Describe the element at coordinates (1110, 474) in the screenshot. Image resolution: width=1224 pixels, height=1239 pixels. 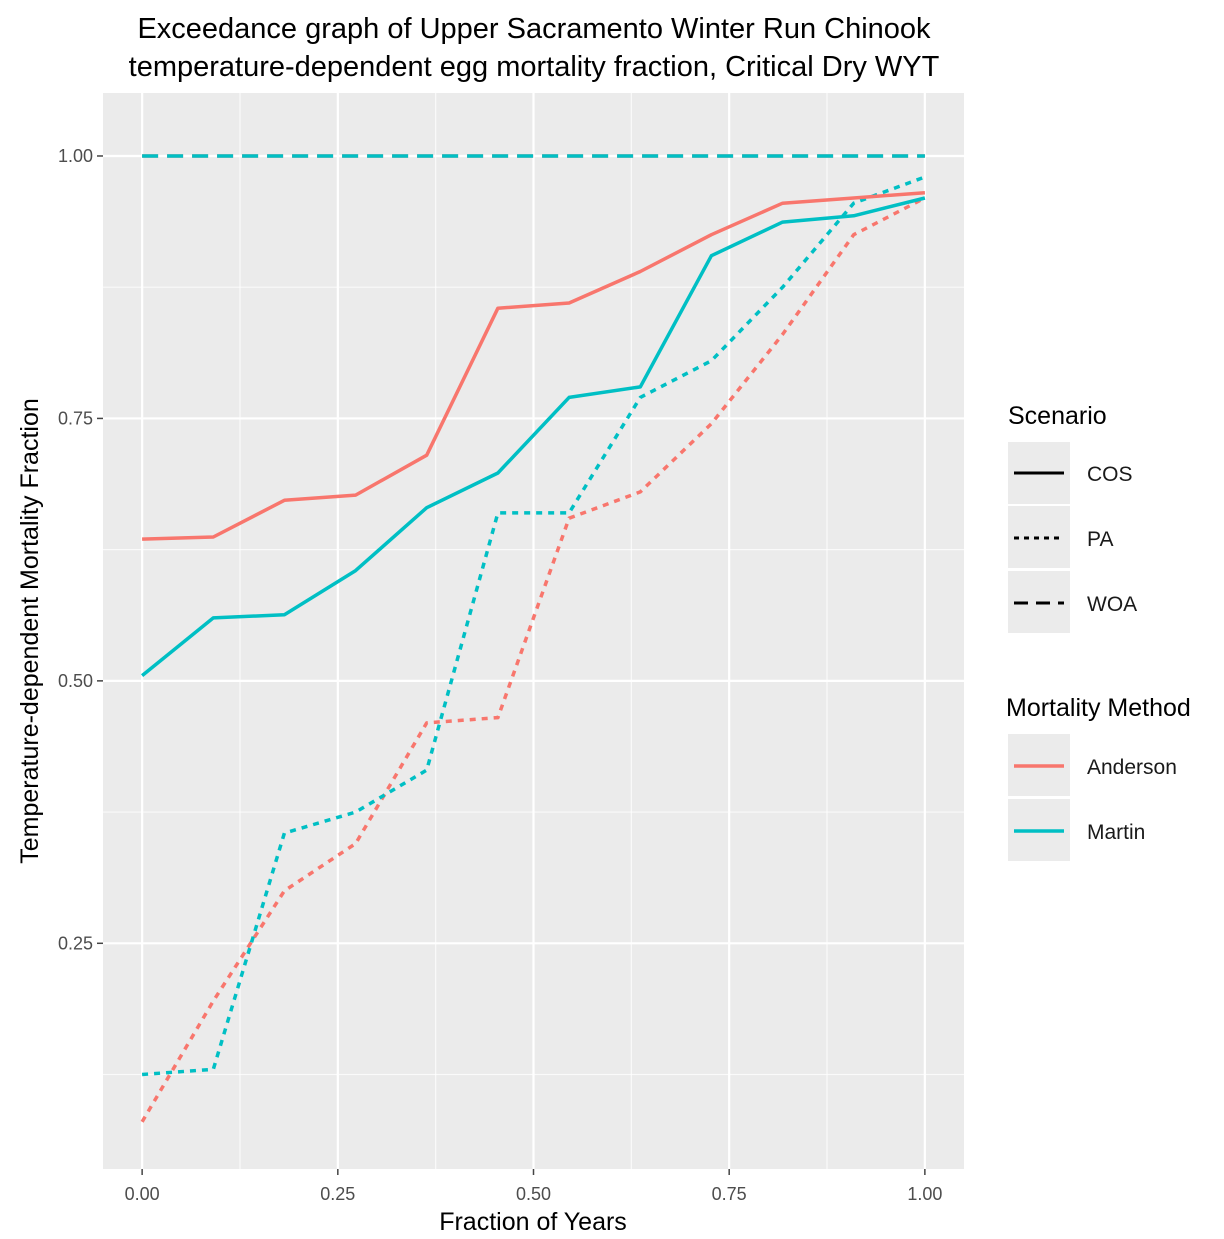
I see `legend-label-cos: COS` at that location.